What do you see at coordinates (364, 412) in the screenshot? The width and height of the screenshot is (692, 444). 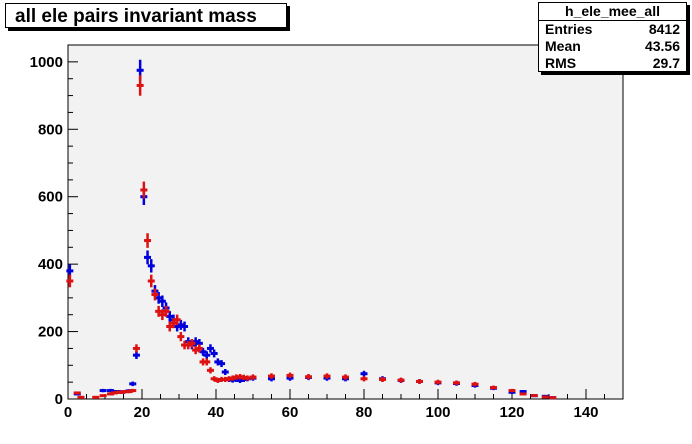 I see `x-tick-label: 80` at bounding box center [364, 412].